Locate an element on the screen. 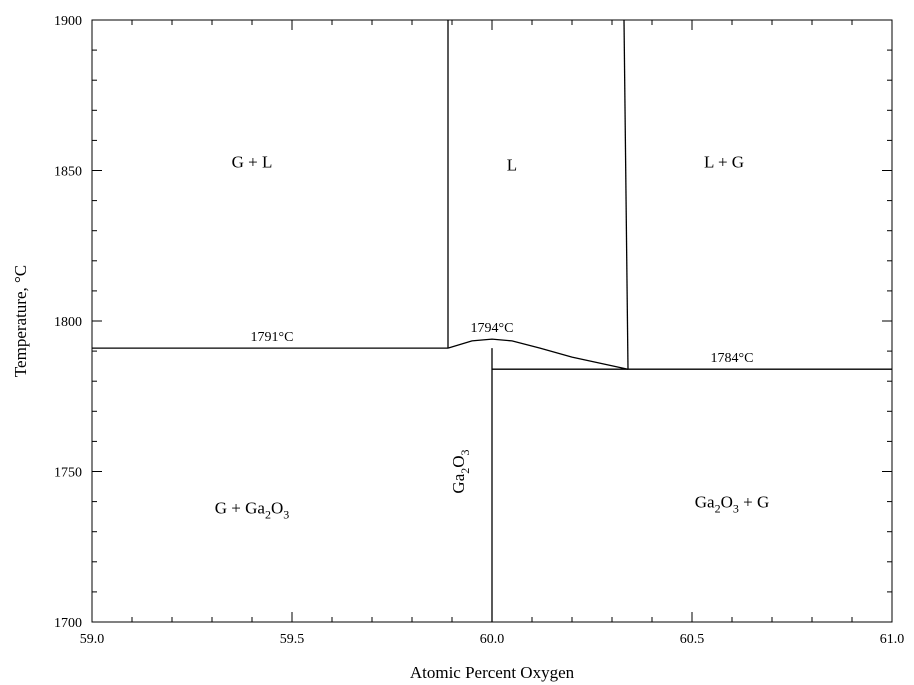 Image resolution: width=914 pixels, height=685 pixels. region-label: Ga2O3 is located at coordinates (460, 471).